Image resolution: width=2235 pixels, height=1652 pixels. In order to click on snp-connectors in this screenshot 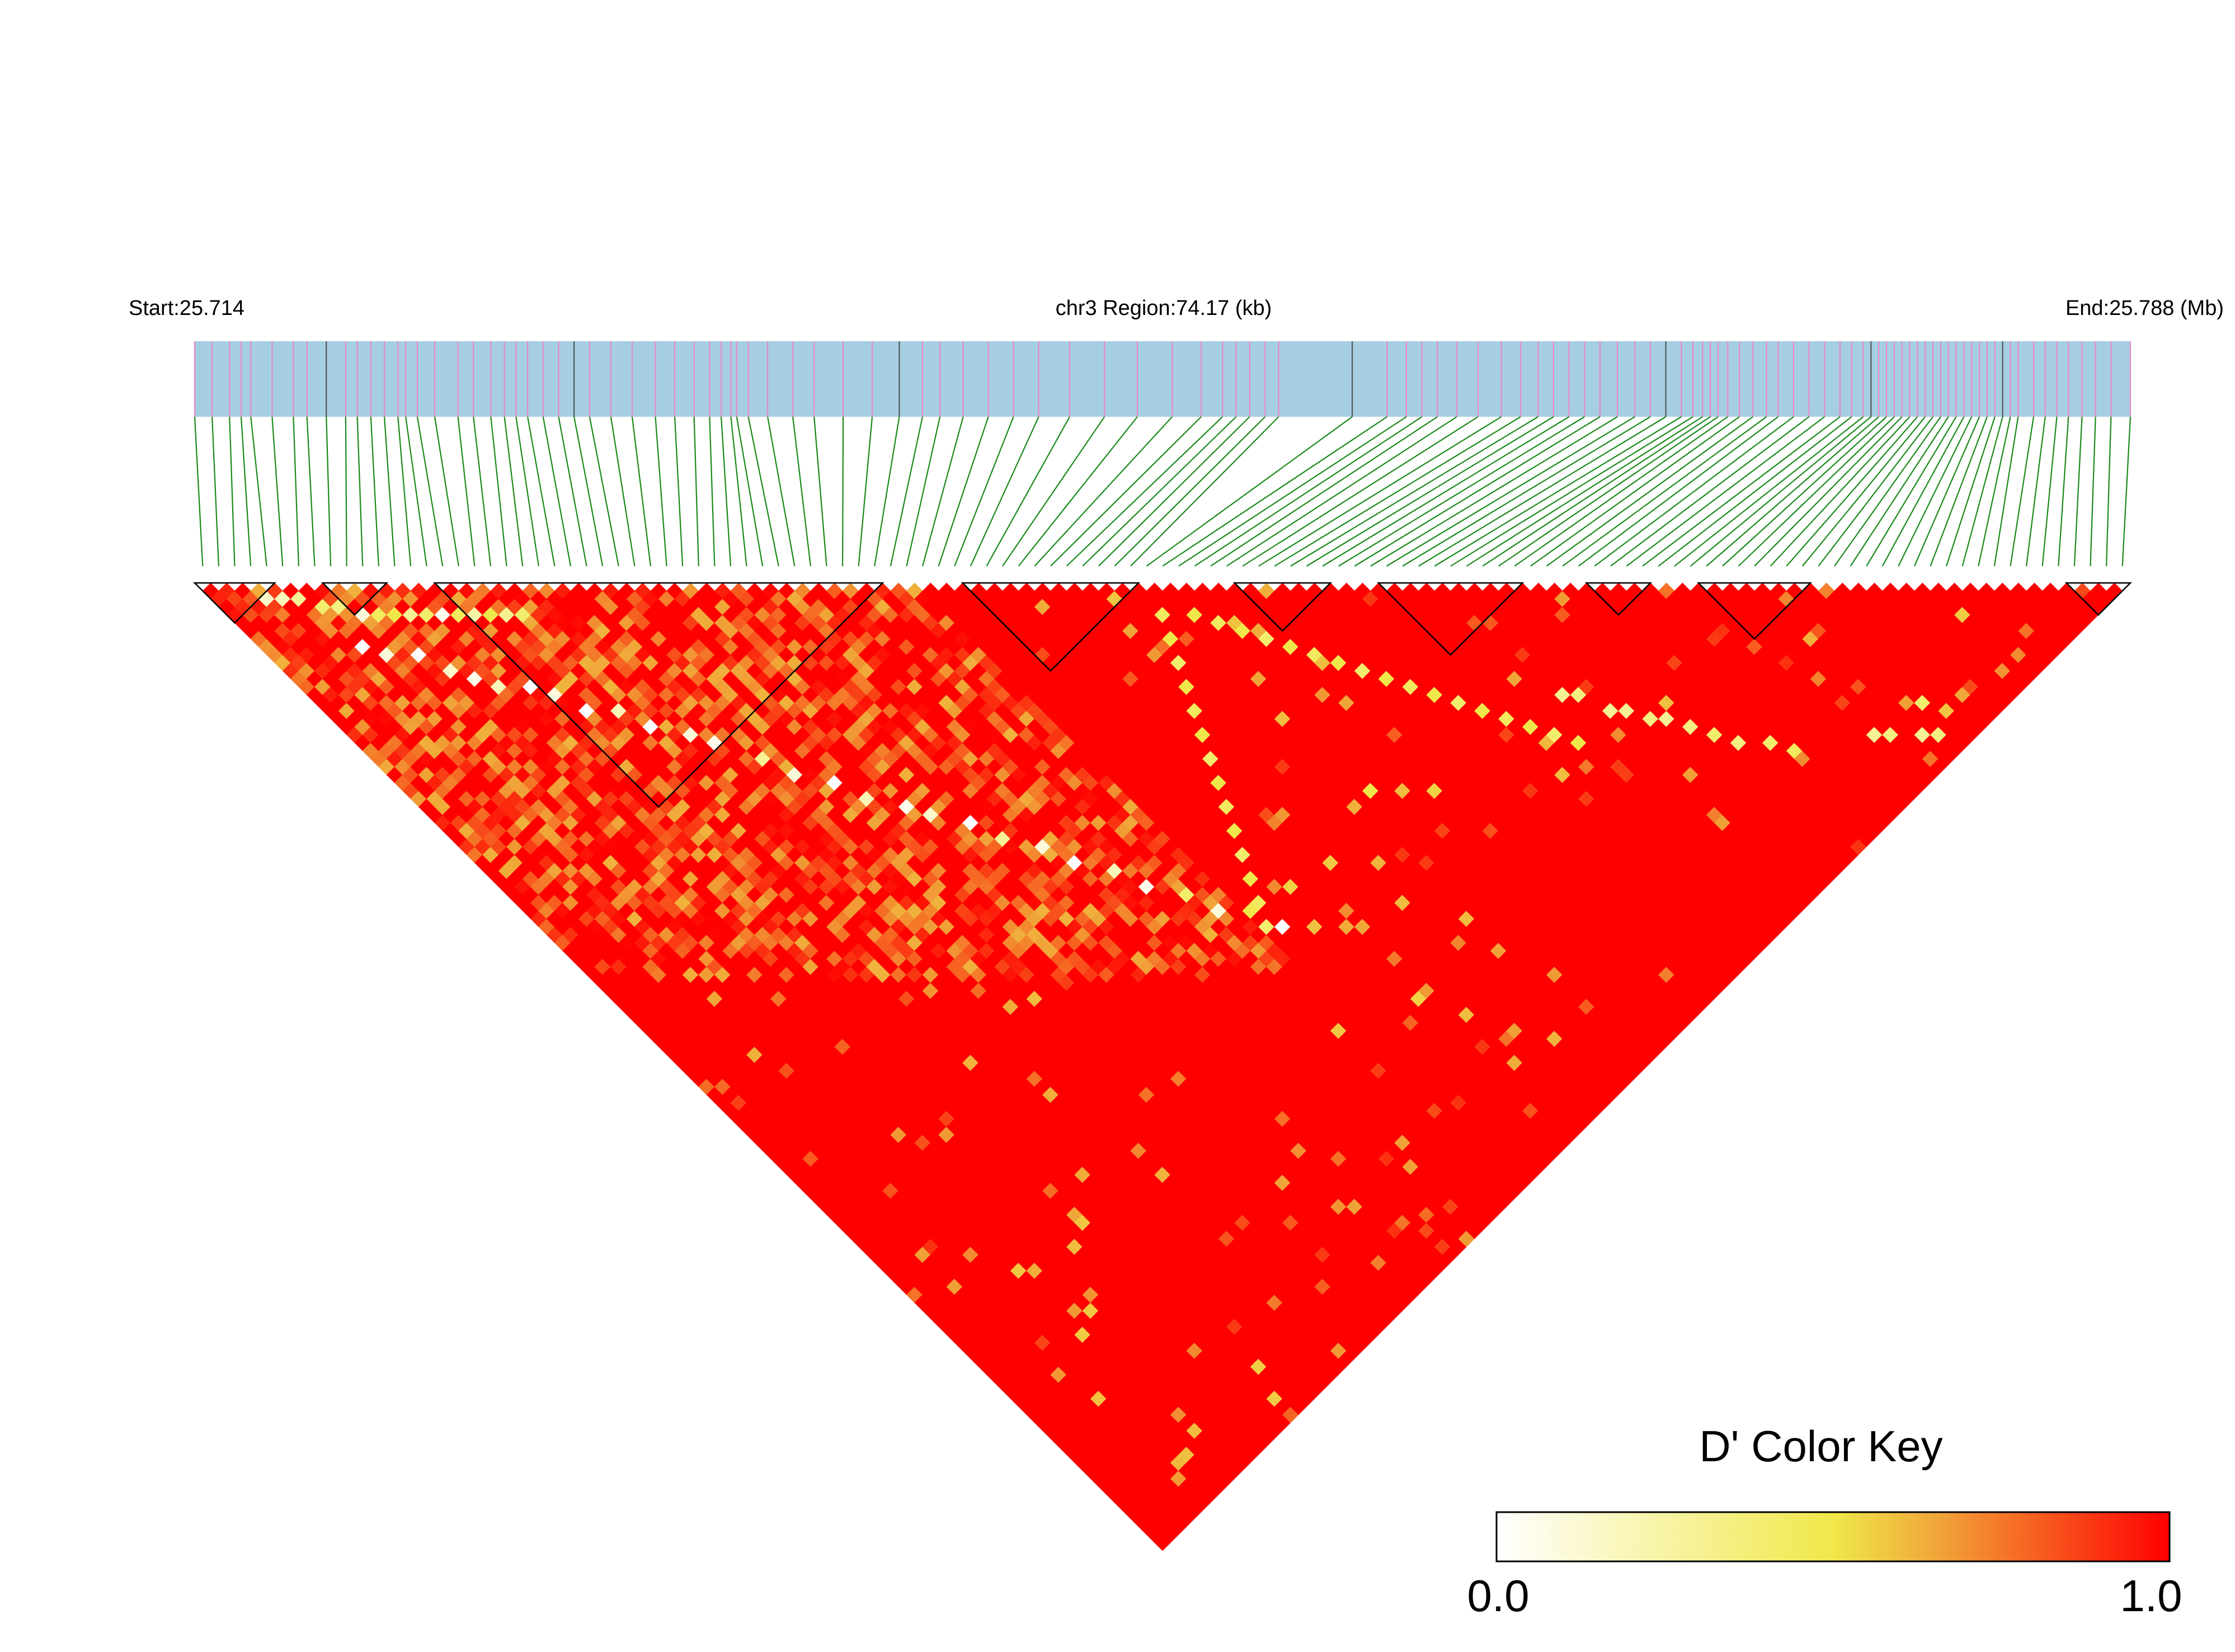, I will do `click(1163, 492)`.